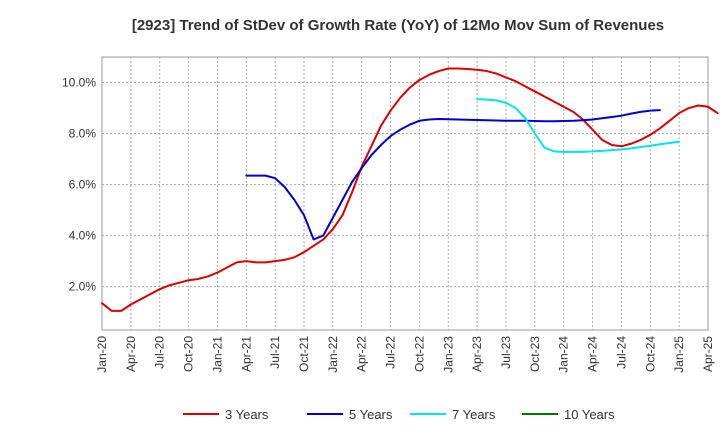 This screenshot has width=720, height=440. I want to click on x-tick-label: Apr-20, so click(131, 354).